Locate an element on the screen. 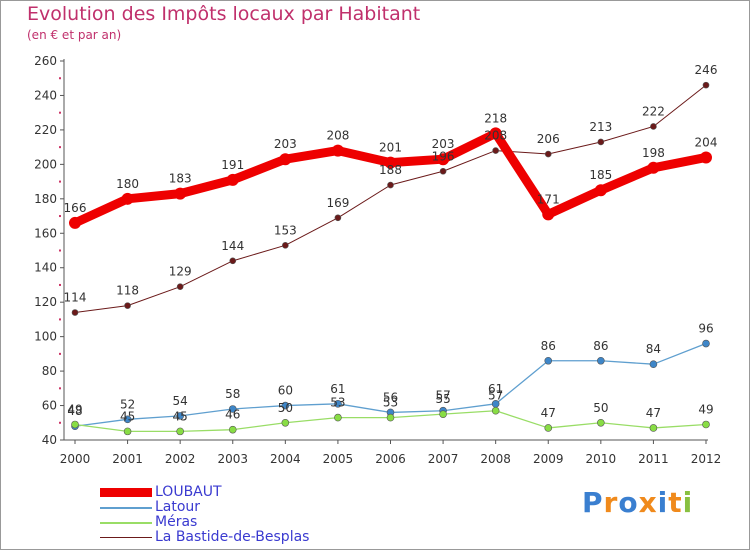 The height and width of the screenshot is (550, 750). x-tick-label: 2000 is located at coordinates (75, 459).